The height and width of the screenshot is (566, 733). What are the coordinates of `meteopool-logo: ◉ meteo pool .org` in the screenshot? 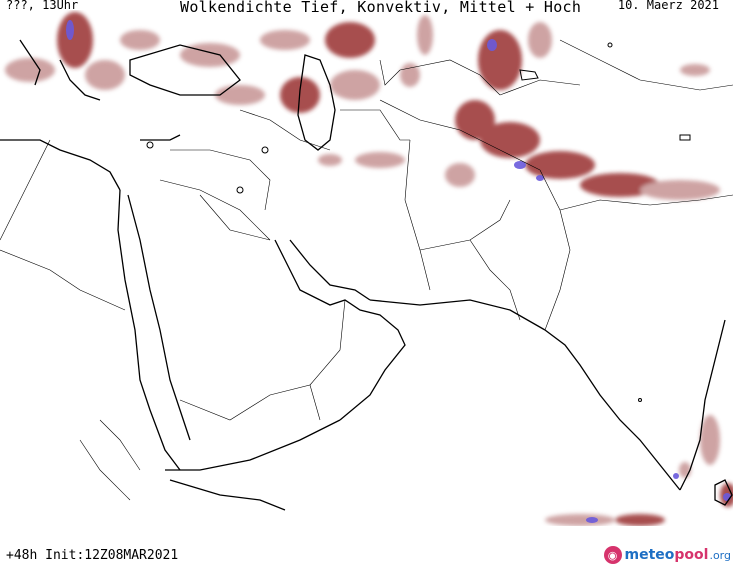 It's located at (667, 555).